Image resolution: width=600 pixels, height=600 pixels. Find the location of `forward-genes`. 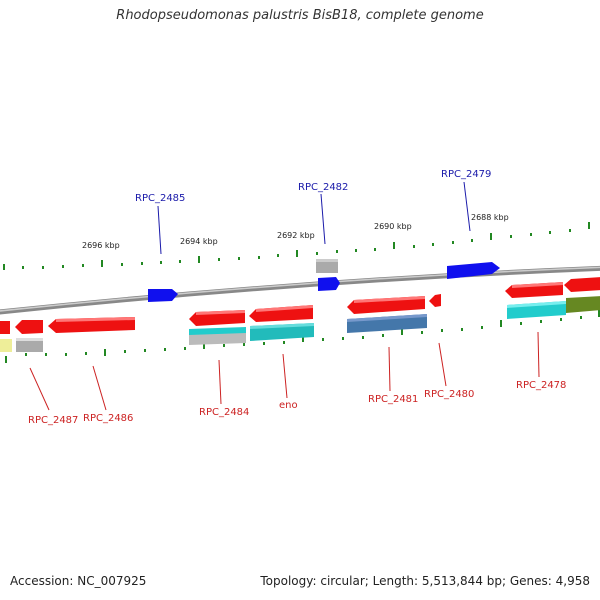

forward-genes is located at coordinates (324, 280).